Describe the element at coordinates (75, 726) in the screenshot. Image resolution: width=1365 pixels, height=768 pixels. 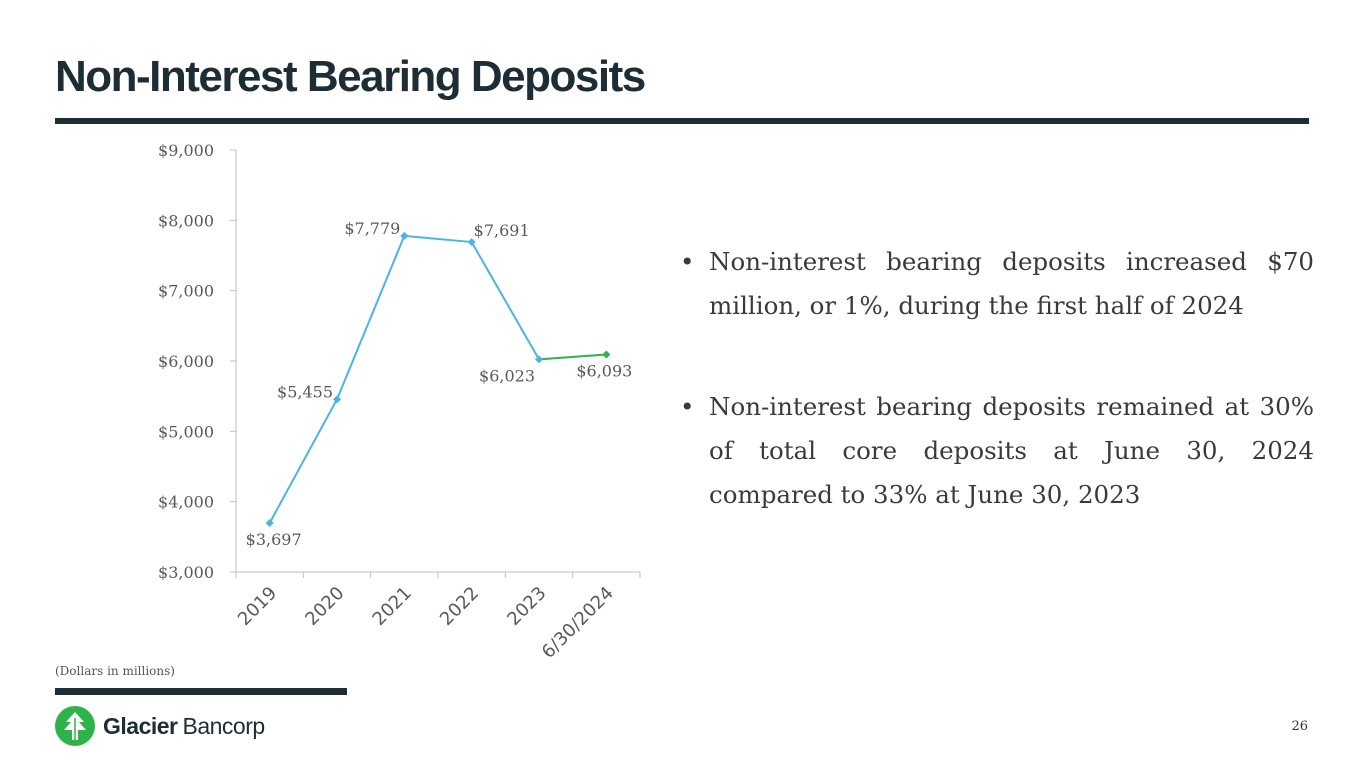
I see `glacier-tree-icon` at that location.